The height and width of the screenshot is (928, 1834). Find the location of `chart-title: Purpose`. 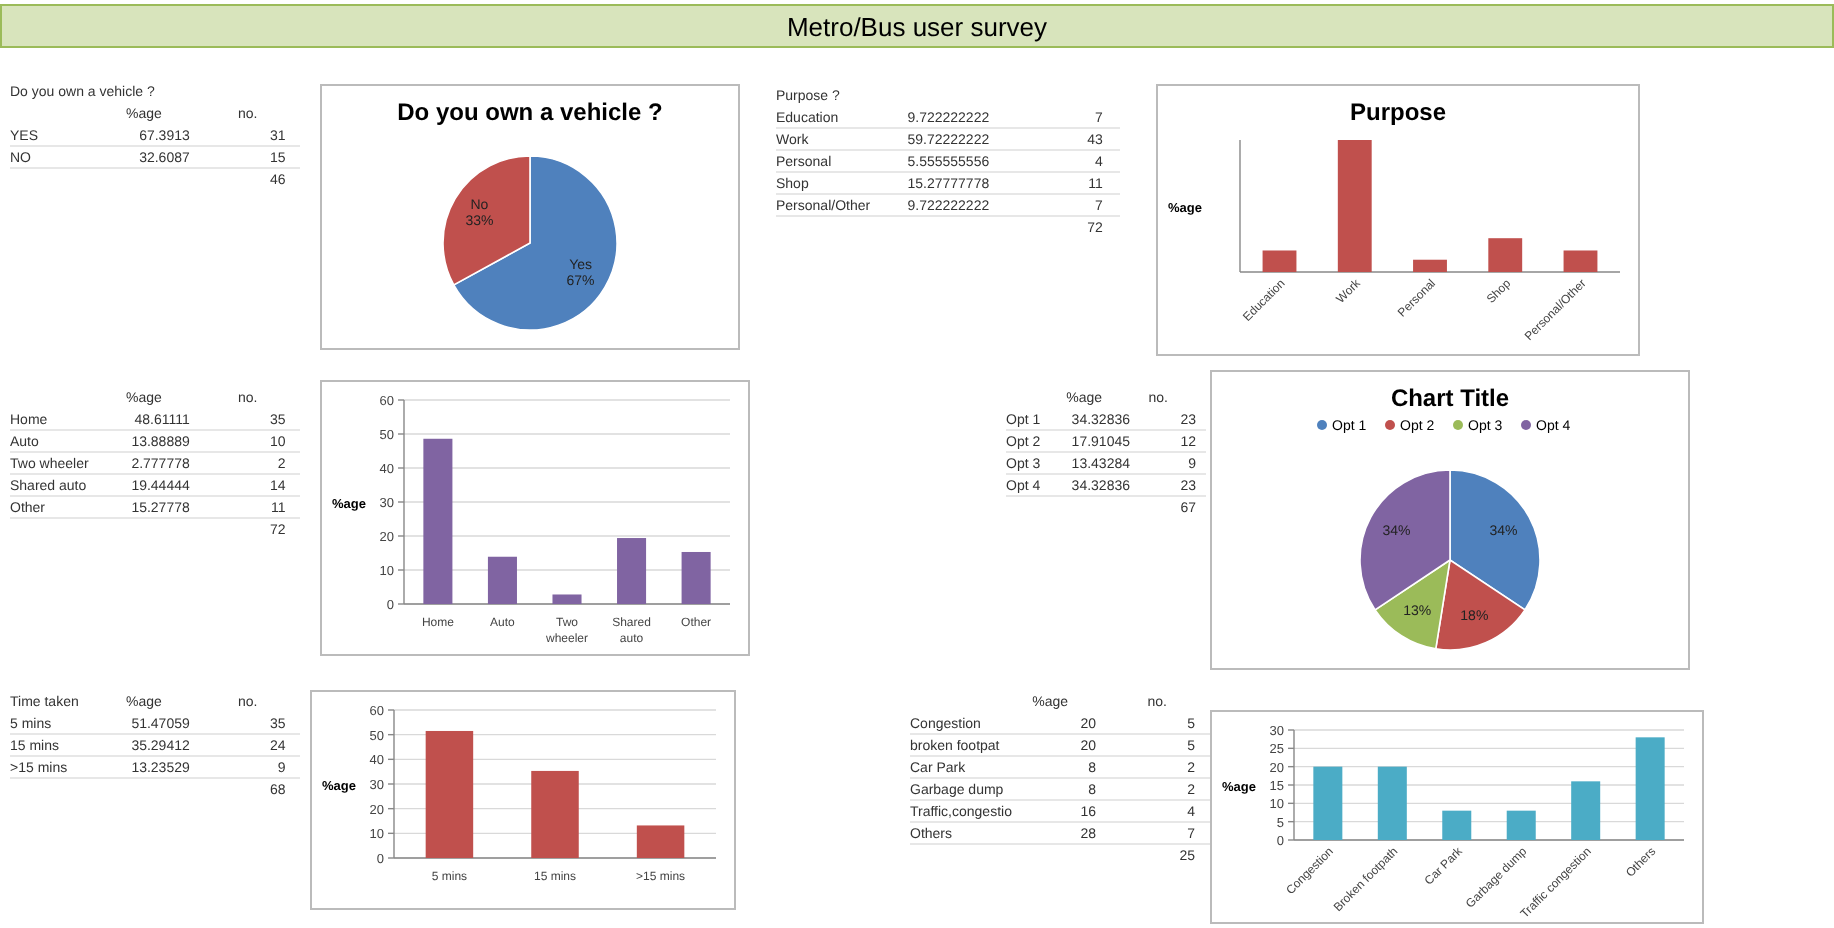

chart-title: Purpose is located at coordinates (1398, 112).